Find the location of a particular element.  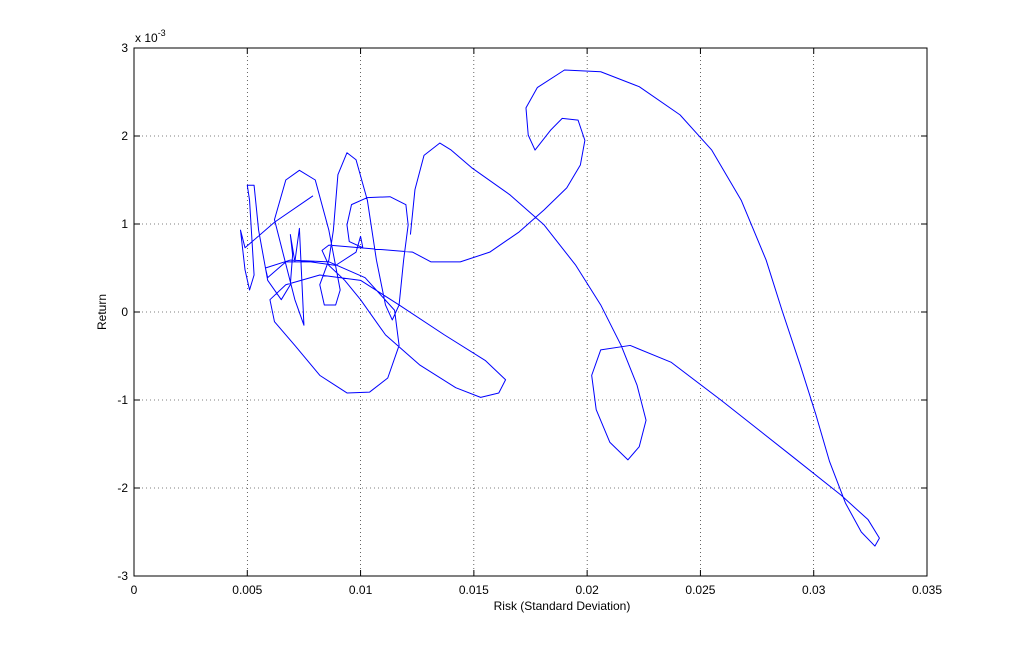

x-tick-label: 0.035 is located at coordinates (927, 590).